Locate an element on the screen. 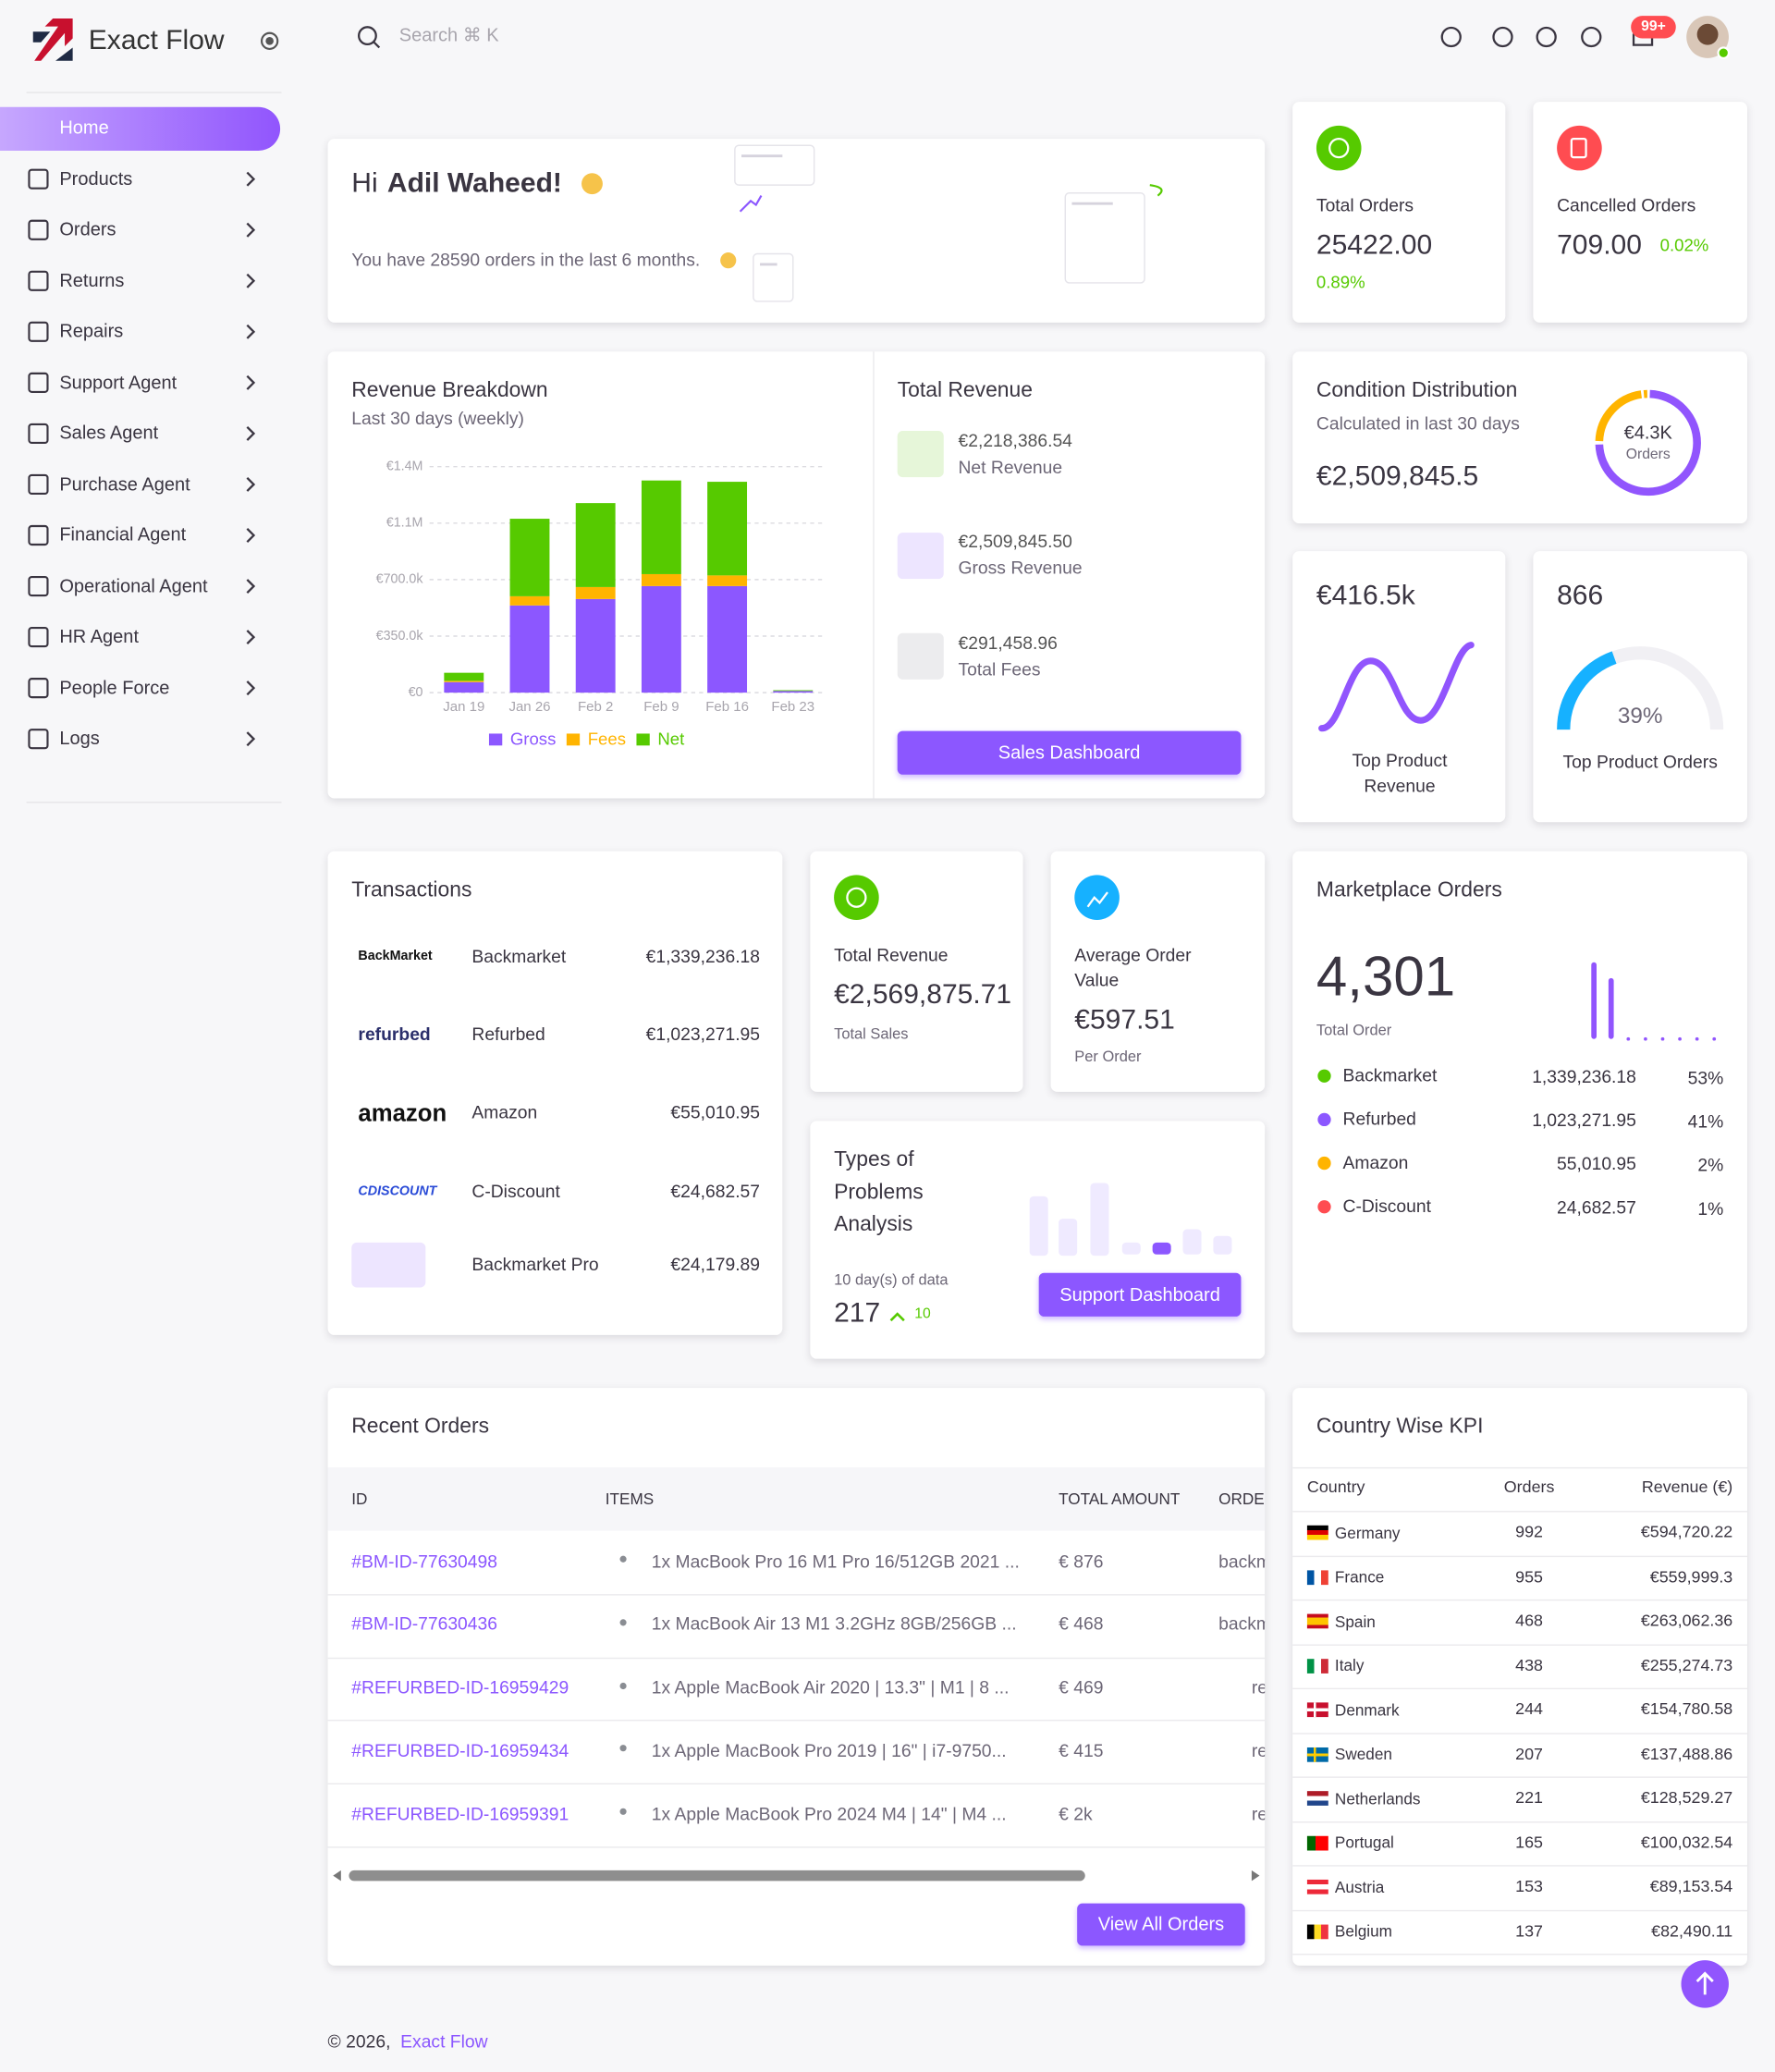 This screenshot has height=2072, width=1775. nav-label: Sales Agent is located at coordinates (109, 433).